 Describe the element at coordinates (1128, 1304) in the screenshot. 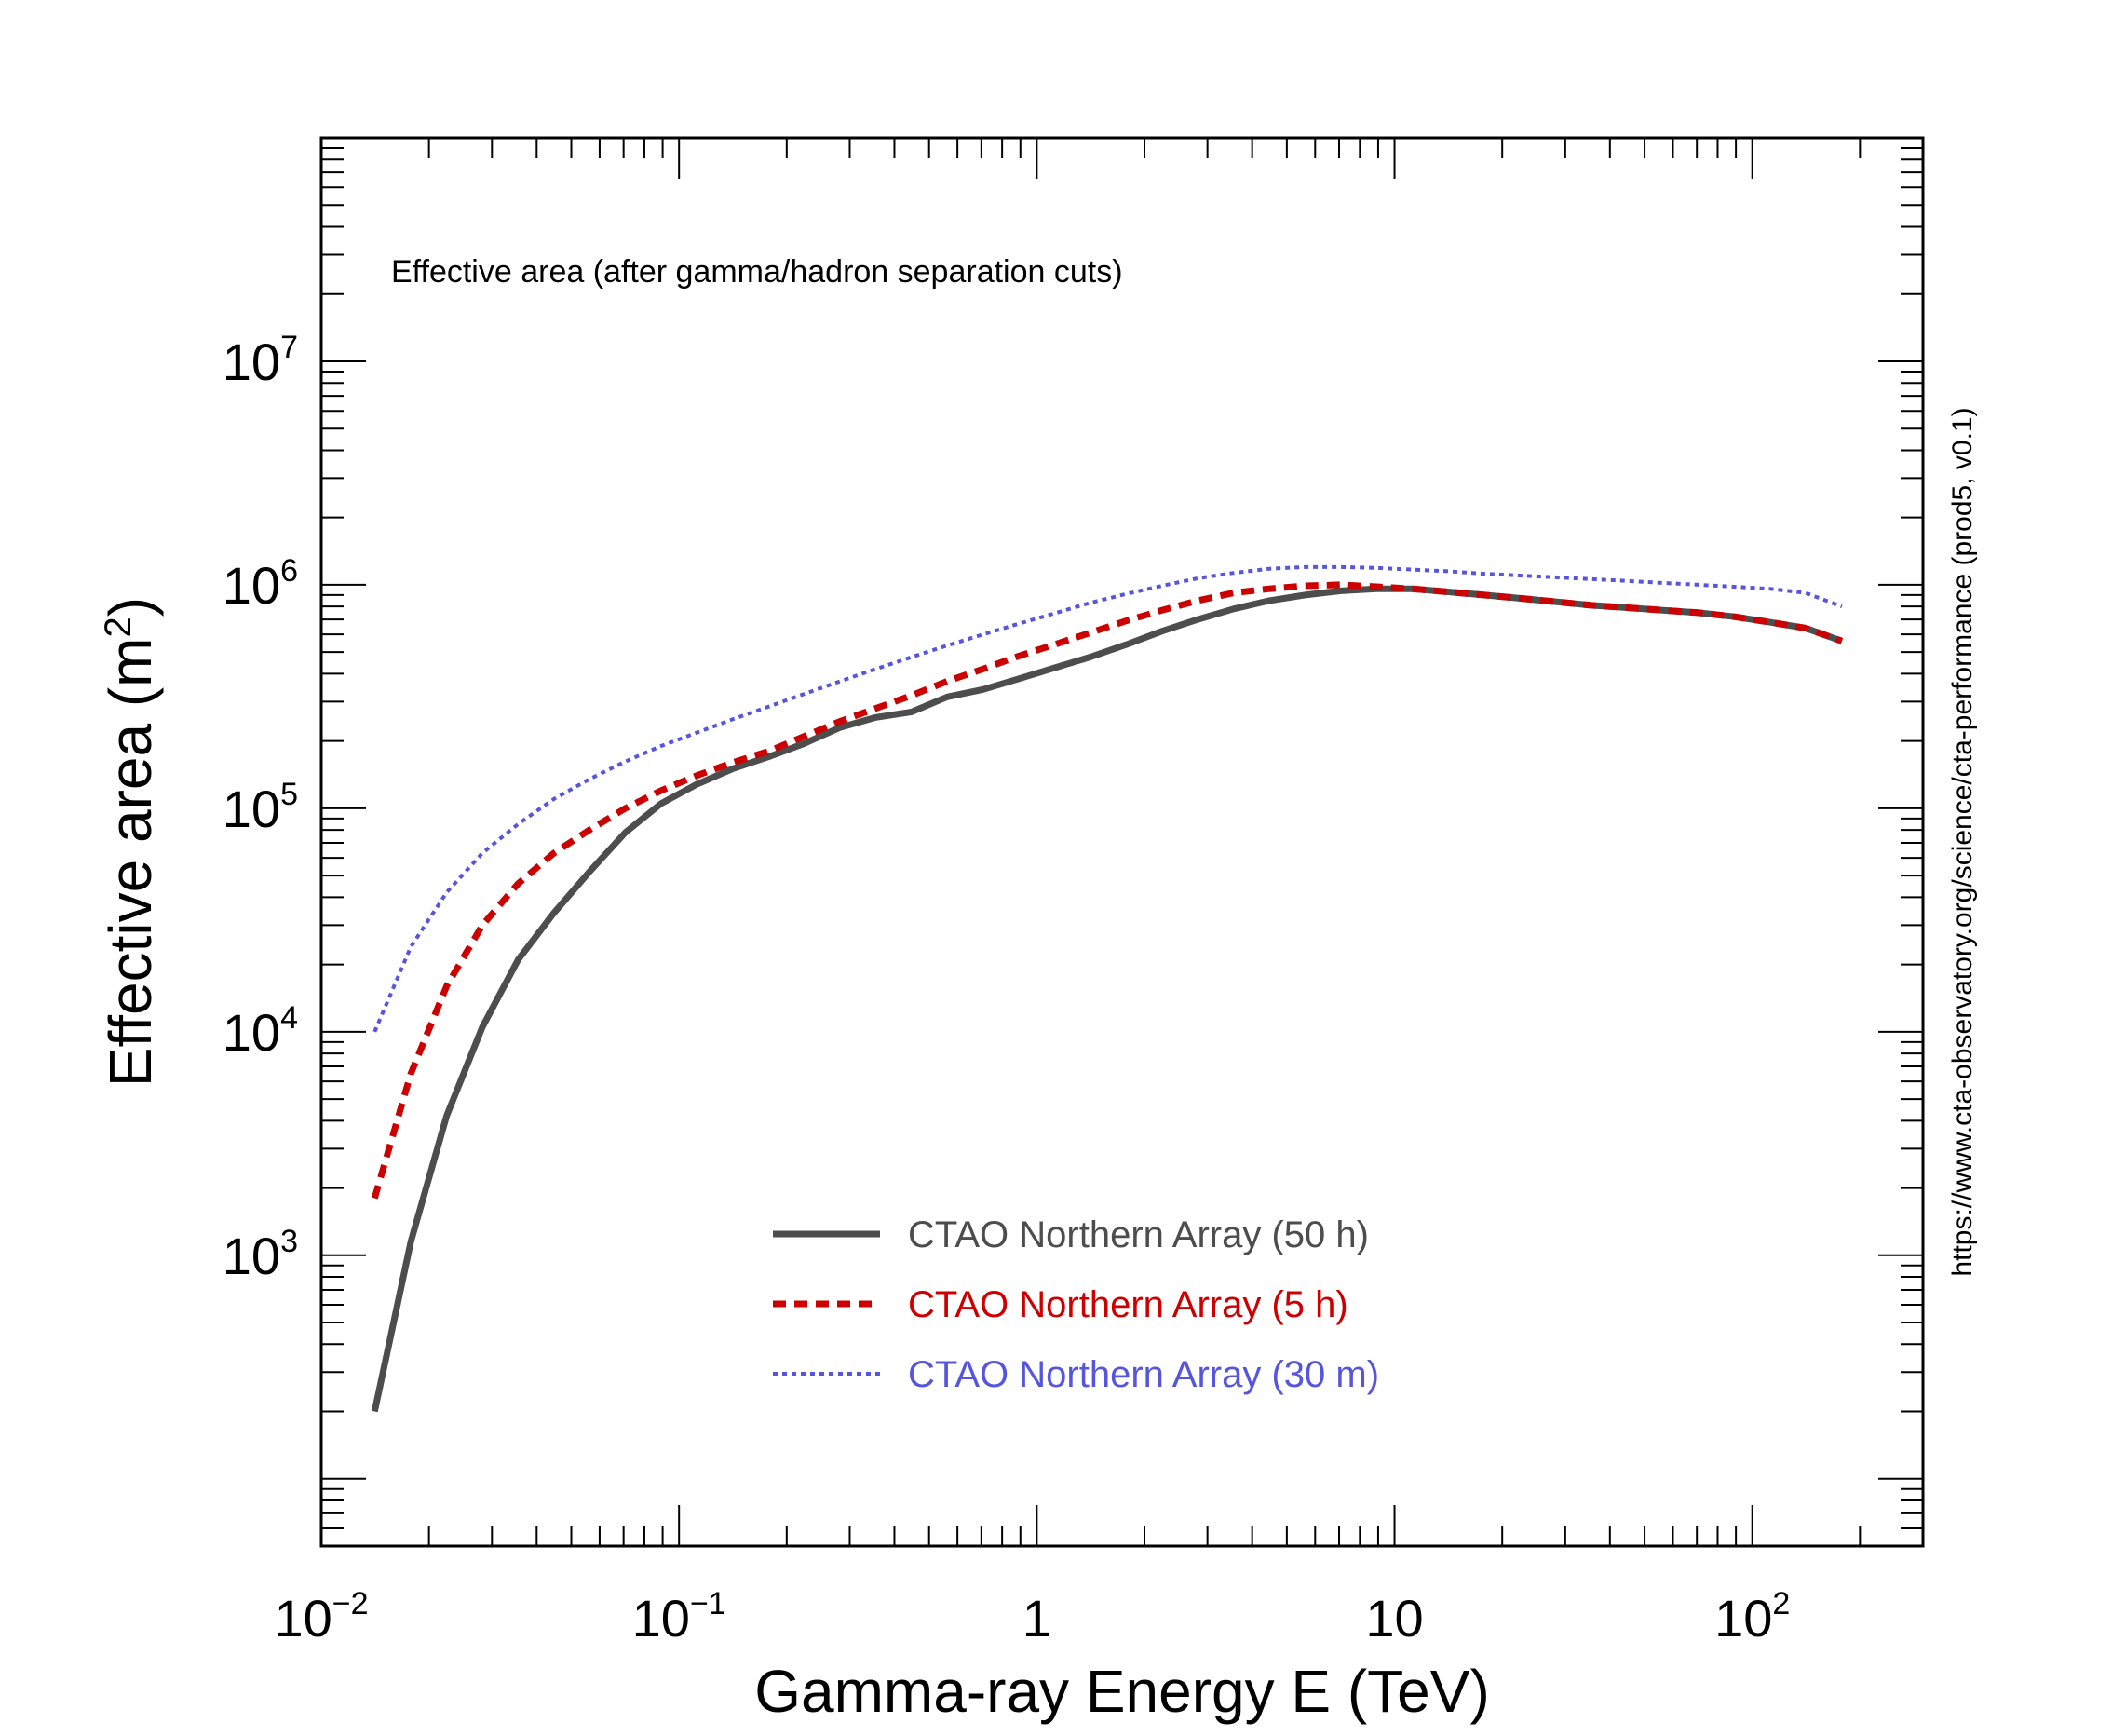

I see `legend-label-2: CTAO Northern Array (5 h)` at that location.